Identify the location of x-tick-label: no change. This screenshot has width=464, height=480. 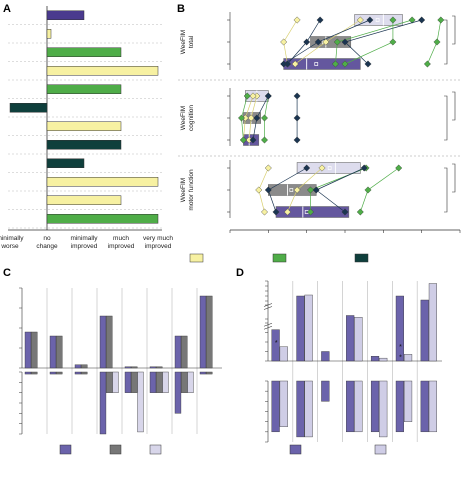
(47, 242).